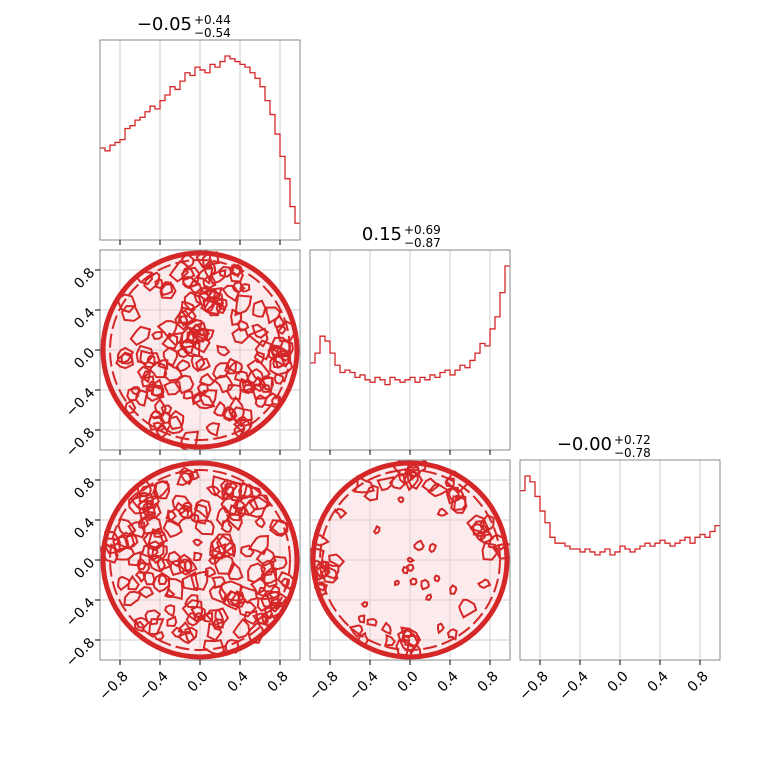 This screenshot has height=760, width=760. What do you see at coordinates (632, 453) in the screenshot?
I see `title-lower-error: −0.78` at bounding box center [632, 453].